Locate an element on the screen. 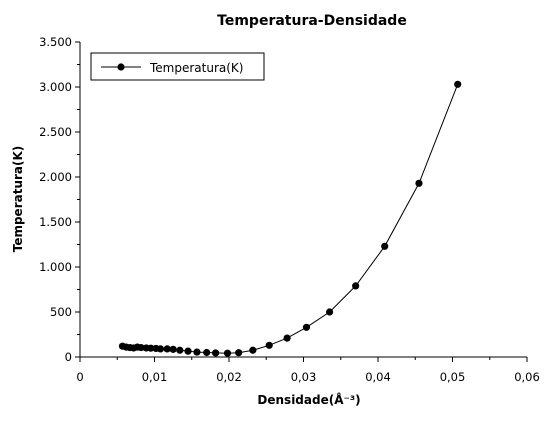 This screenshot has height=421, width=555. x-tick-label: 0,01 is located at coordinates (155, 377).